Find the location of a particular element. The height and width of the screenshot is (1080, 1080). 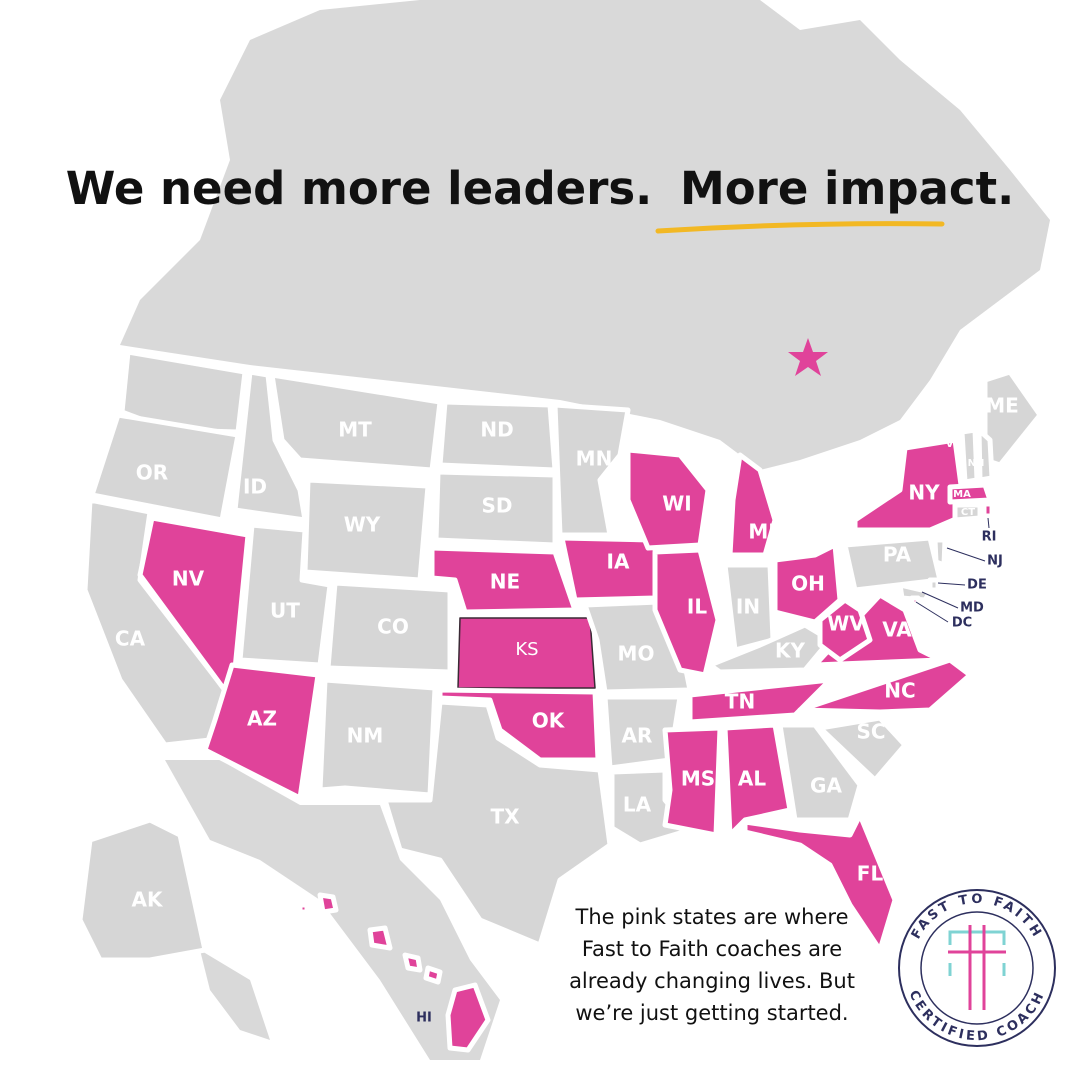

badge-cross is located at coordinates (977, 967).